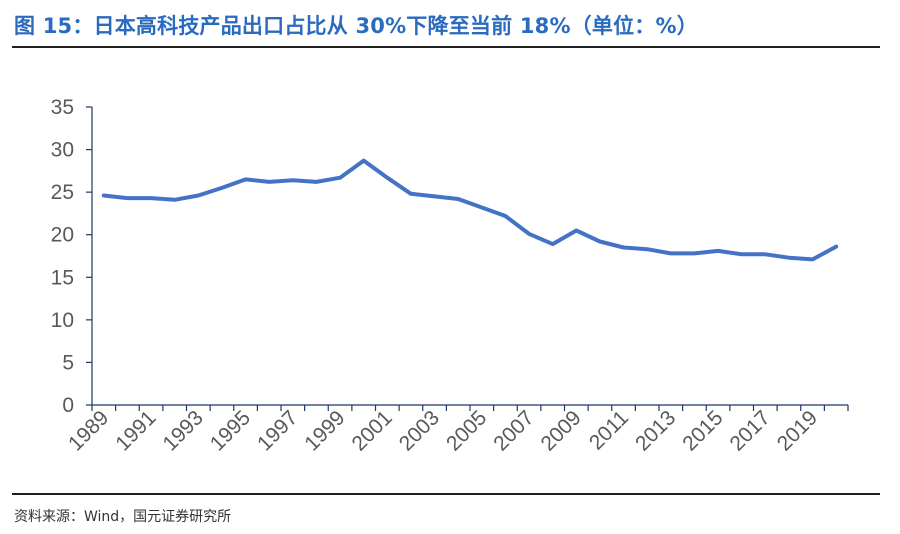 The width and height of the screenshot is (900, 534). What do you see at coordinates (72, 256) in the screenshot?
I see `y-axis: 0 5 10 15 20 25 30 35` at bounding box center [72, 256].